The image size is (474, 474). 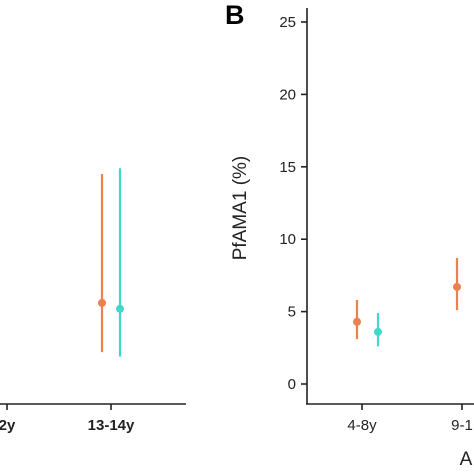 What do you see at coordinates (287, 239) in the screenshot?
I see `panel-b-y-tick-label-2: 10` at bounding box center [287, 239].